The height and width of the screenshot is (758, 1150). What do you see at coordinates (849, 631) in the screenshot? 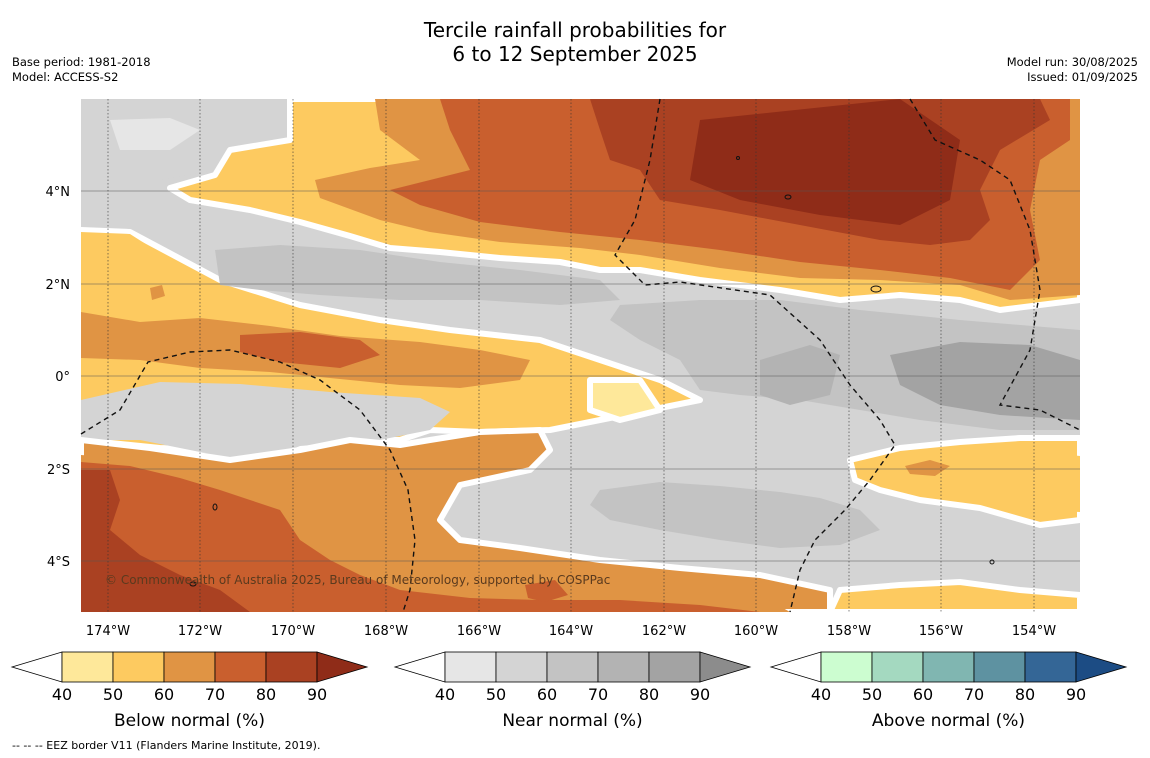
I see `longitude-label: 158°W` at bounding box center [849, 631].